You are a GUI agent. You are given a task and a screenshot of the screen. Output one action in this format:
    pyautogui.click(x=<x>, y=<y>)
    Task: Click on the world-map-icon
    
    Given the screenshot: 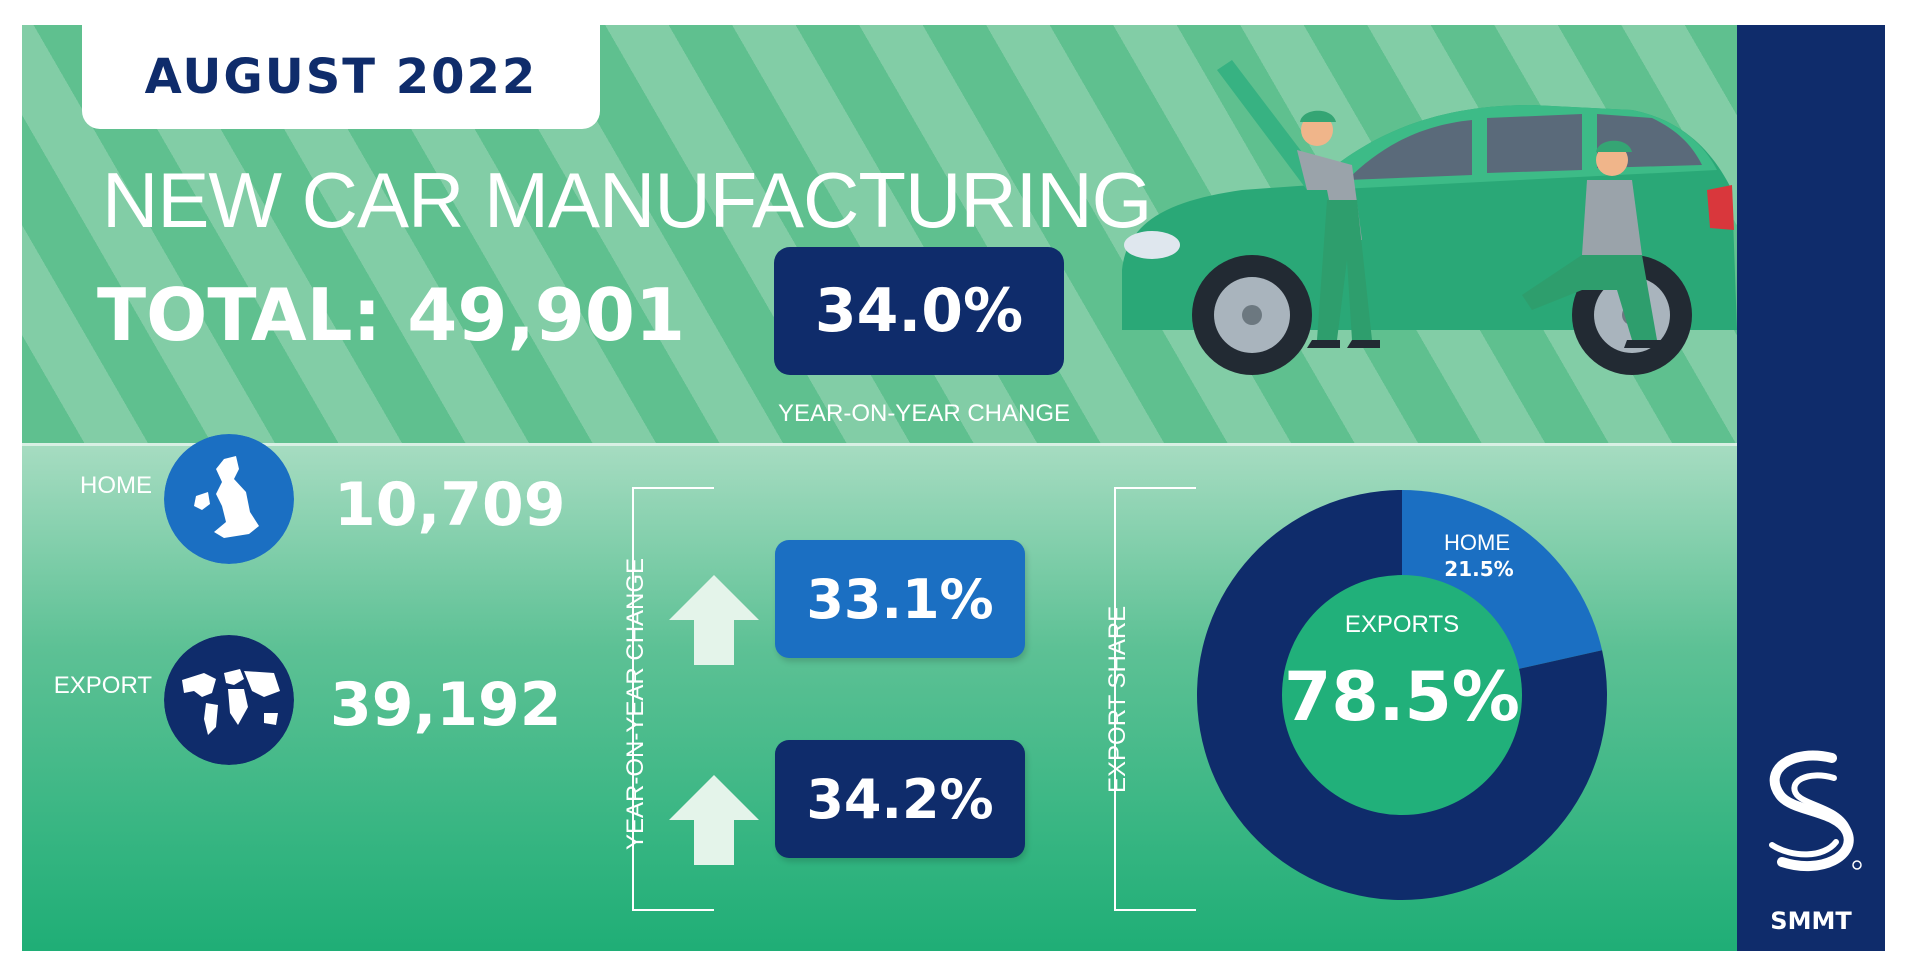 What is the action you would take?
    pyautogui.click(x=229, y=700)
    